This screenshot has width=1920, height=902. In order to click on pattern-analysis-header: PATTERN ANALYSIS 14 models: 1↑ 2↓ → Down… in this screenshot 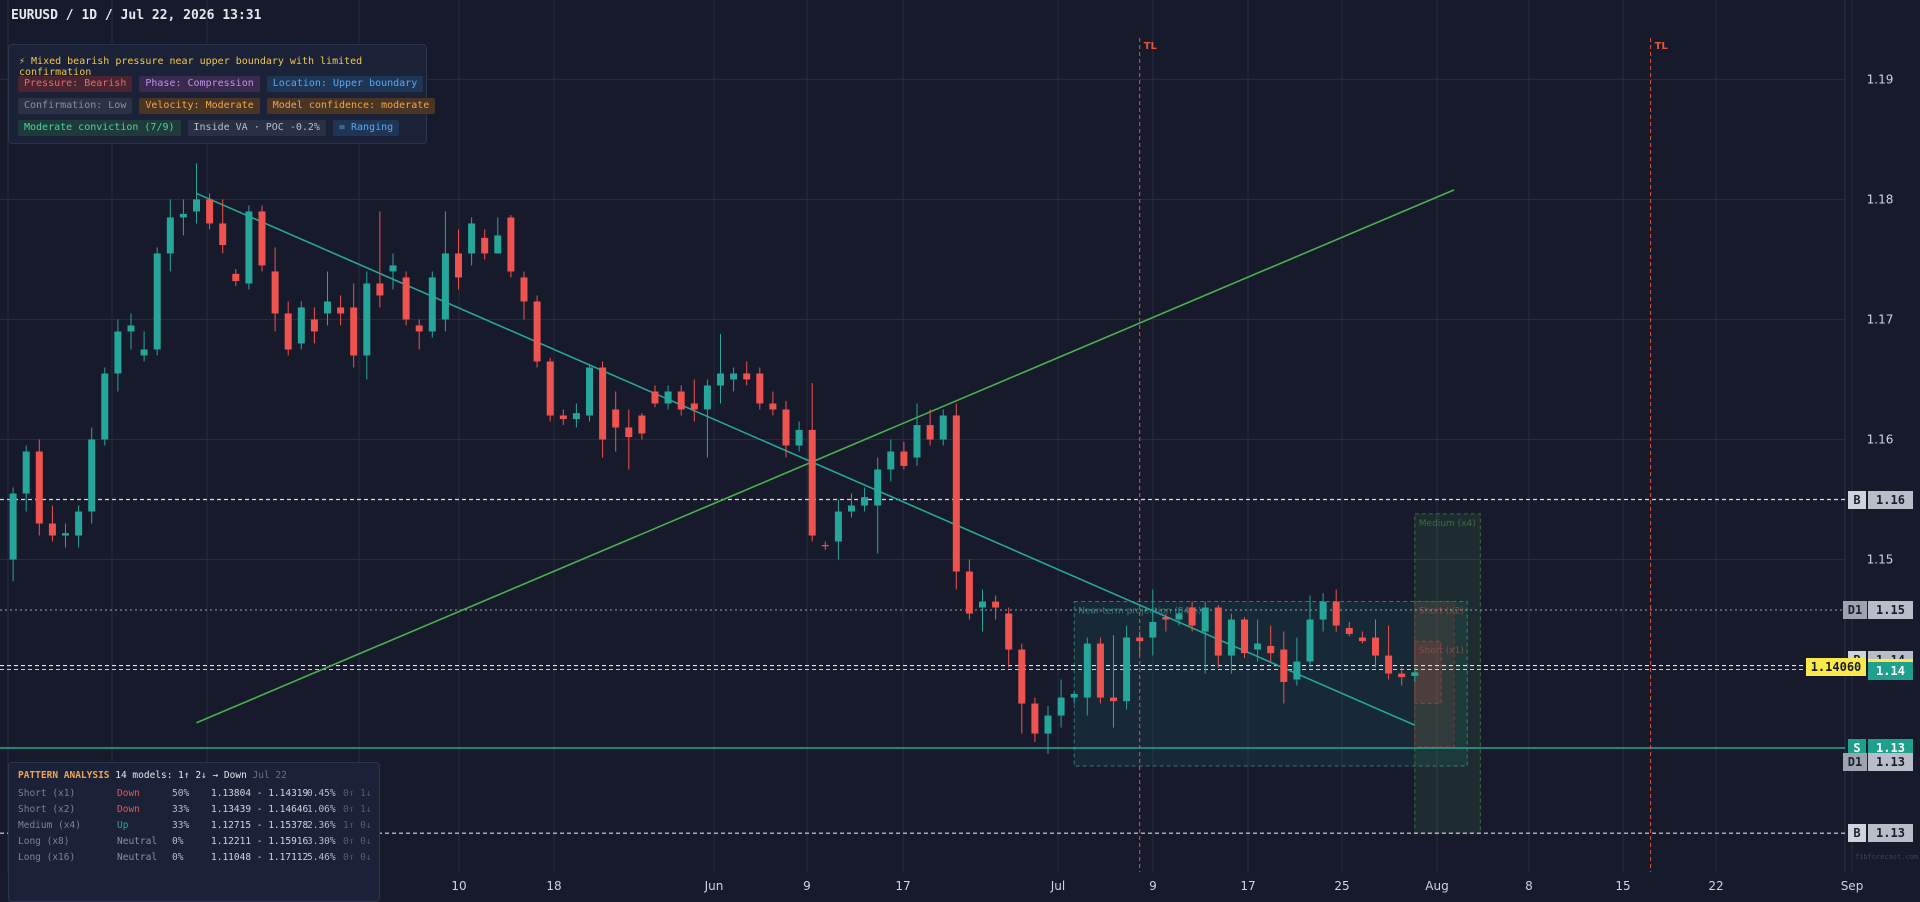, I will do `click(152, 775)`.